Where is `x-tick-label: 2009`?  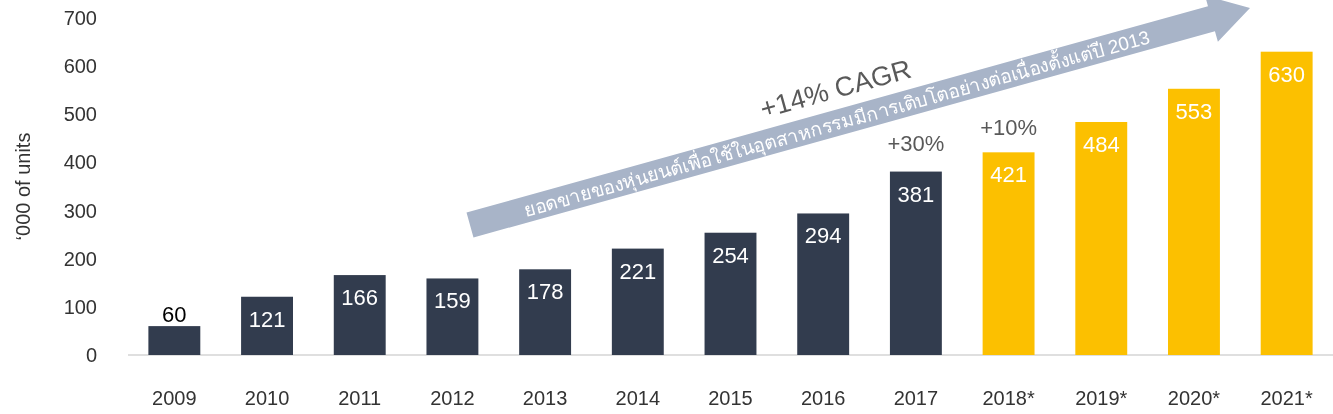 x-tick-label: 2009 is located at coordinates (174, 398).